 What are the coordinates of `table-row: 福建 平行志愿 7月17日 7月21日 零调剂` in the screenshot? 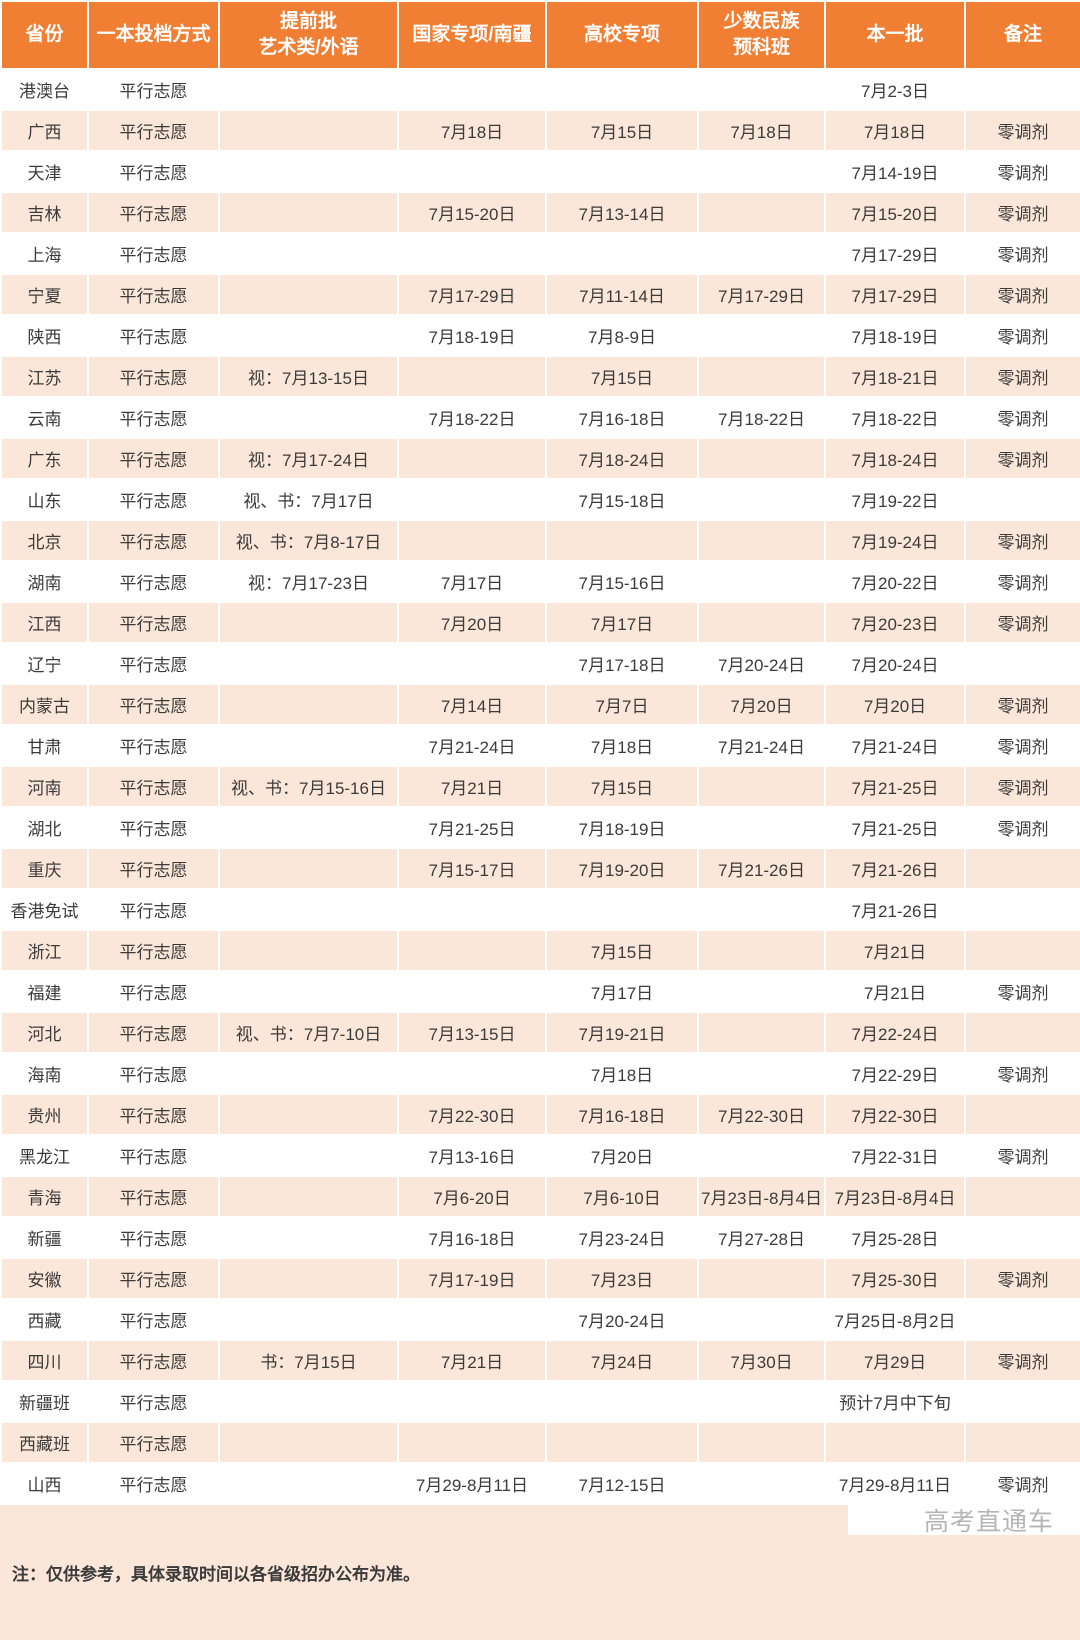 It's located at (540, 991).